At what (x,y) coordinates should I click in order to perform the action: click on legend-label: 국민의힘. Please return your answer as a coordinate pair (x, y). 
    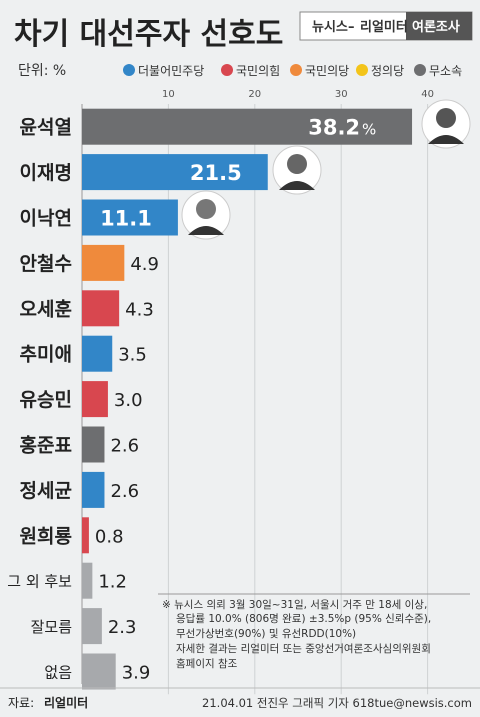
    Looking at the image, I should click on (258, 71).